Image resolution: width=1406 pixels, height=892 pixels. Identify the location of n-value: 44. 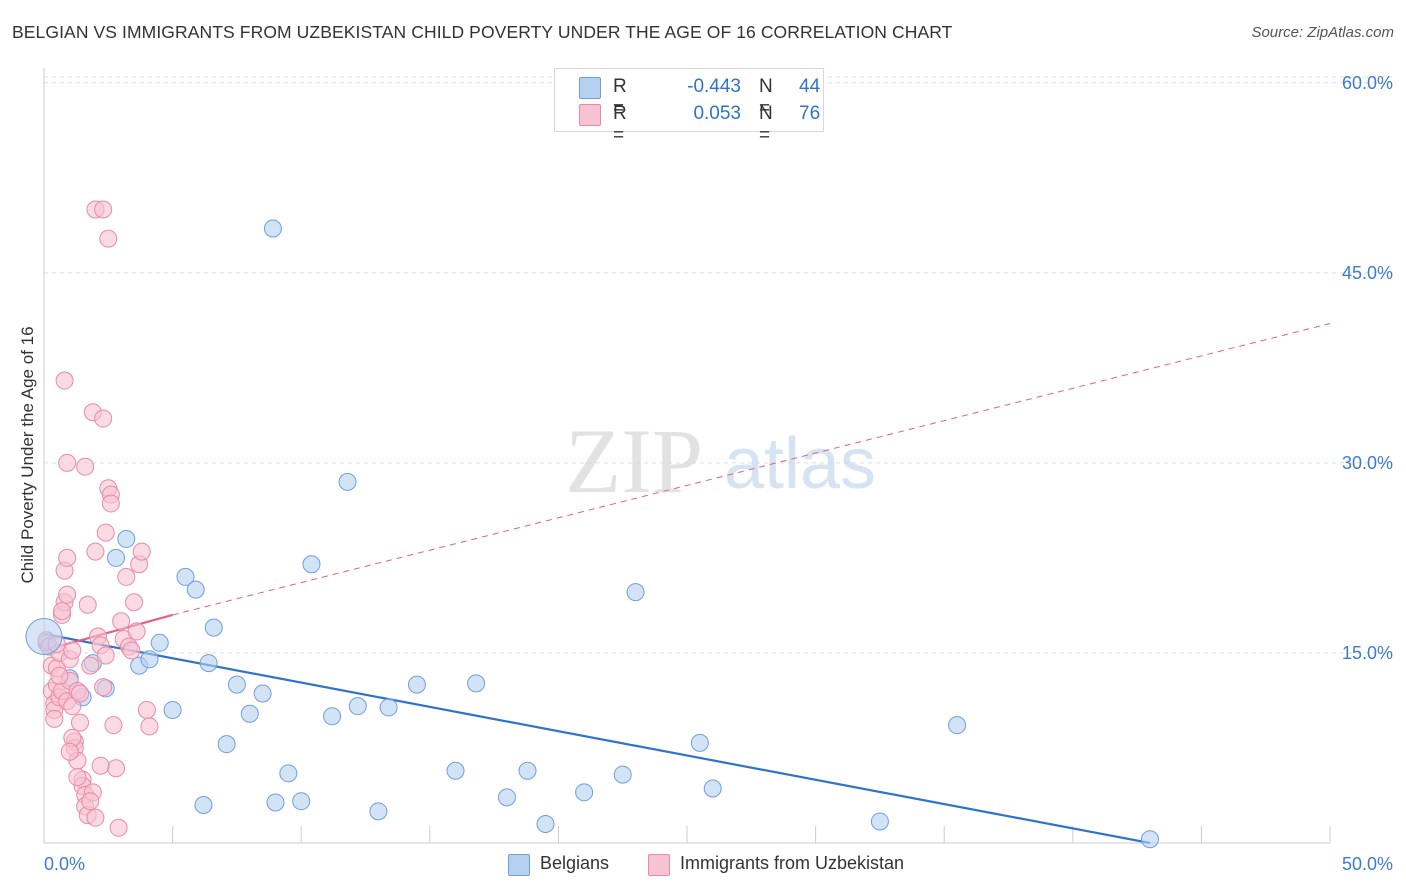
(810, 86).